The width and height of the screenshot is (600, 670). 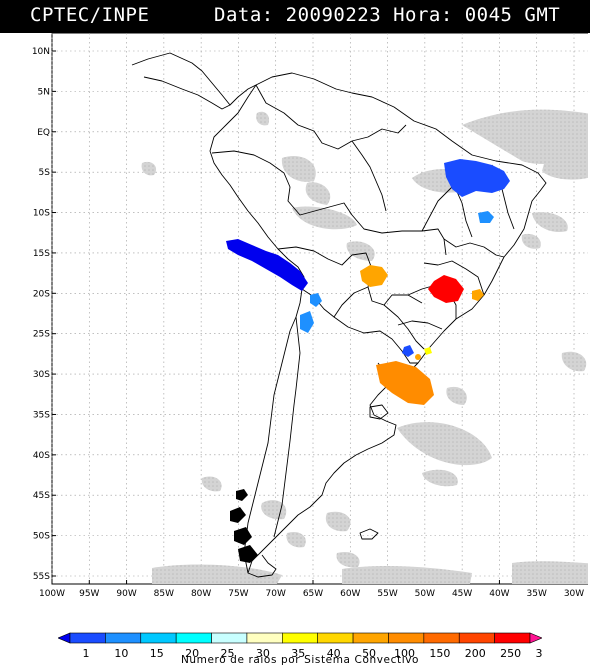 I want to click on system-minas-gerais, so click(x=446, y=289).